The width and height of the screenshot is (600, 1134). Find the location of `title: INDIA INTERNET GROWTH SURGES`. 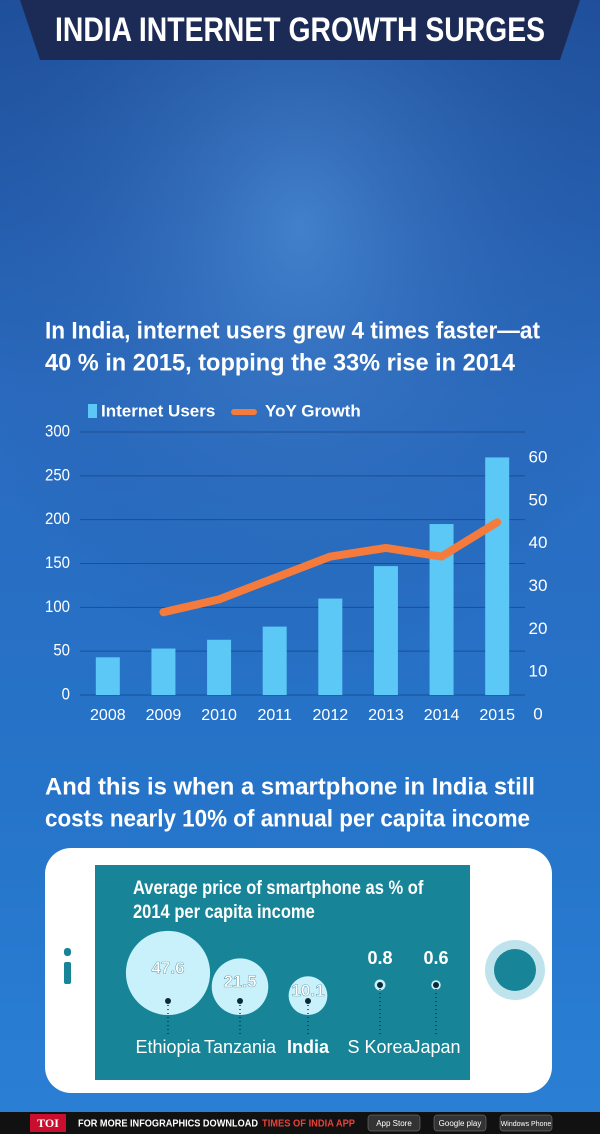

title: INDIA INTERNET GROWTH SURGES is located at coordinates (300, 30).